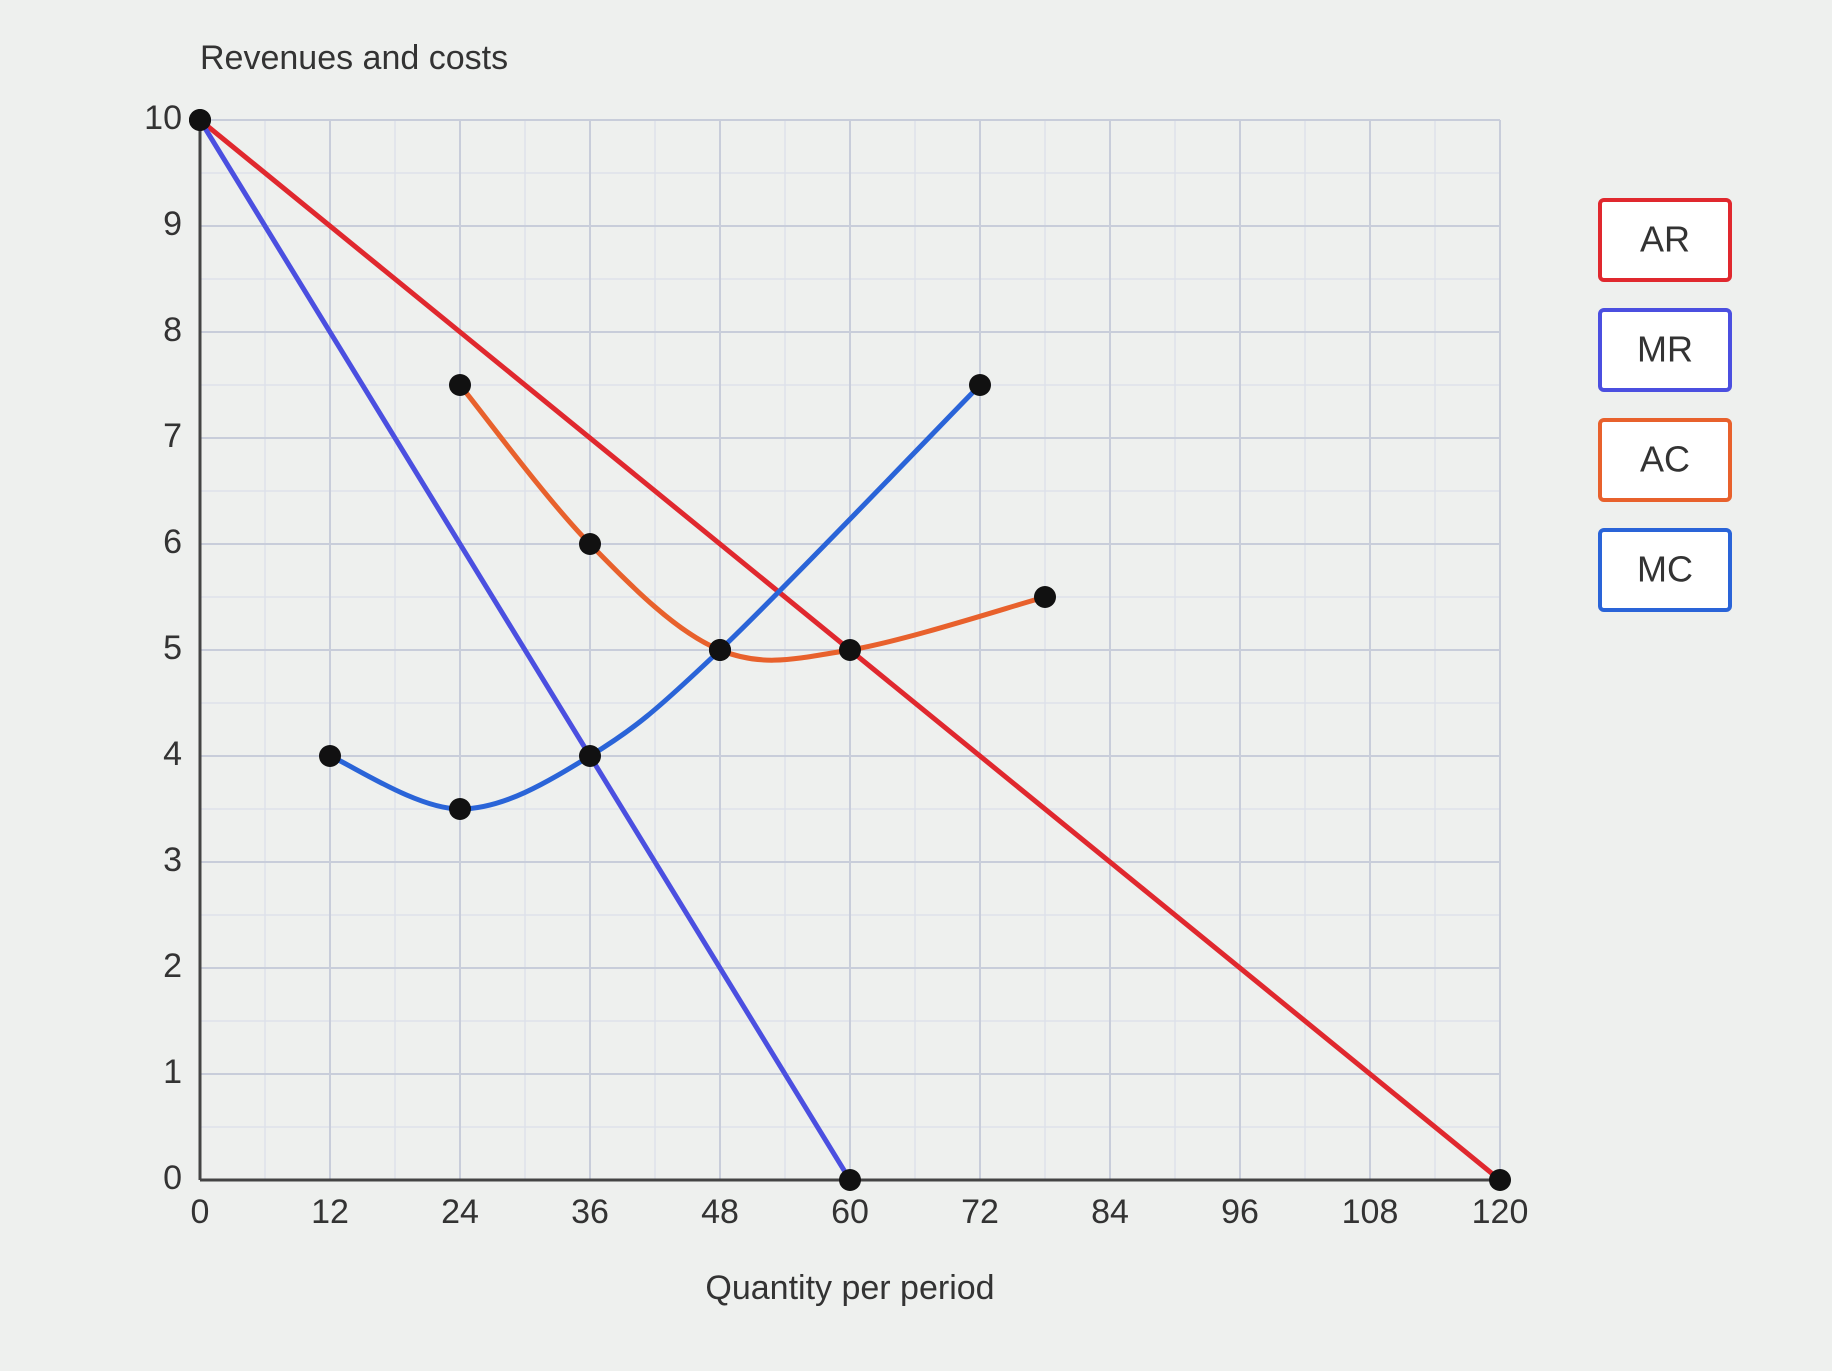 The height and width of the screenshot is (1371, 1832). I want to click on x-tick-label: 24, so click(460, 1212).